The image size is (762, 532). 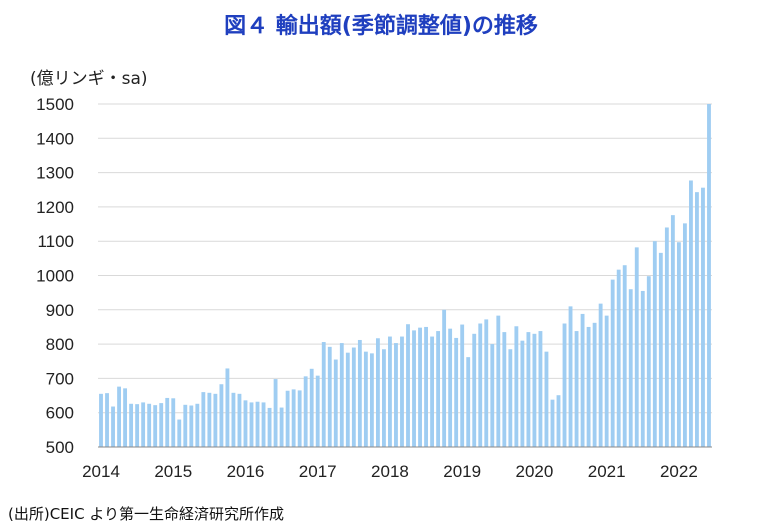 What do you see at coordinates (60, 344) in the screenshot?
I see `y-tick-label: 800` at bounding box center [60, 344].